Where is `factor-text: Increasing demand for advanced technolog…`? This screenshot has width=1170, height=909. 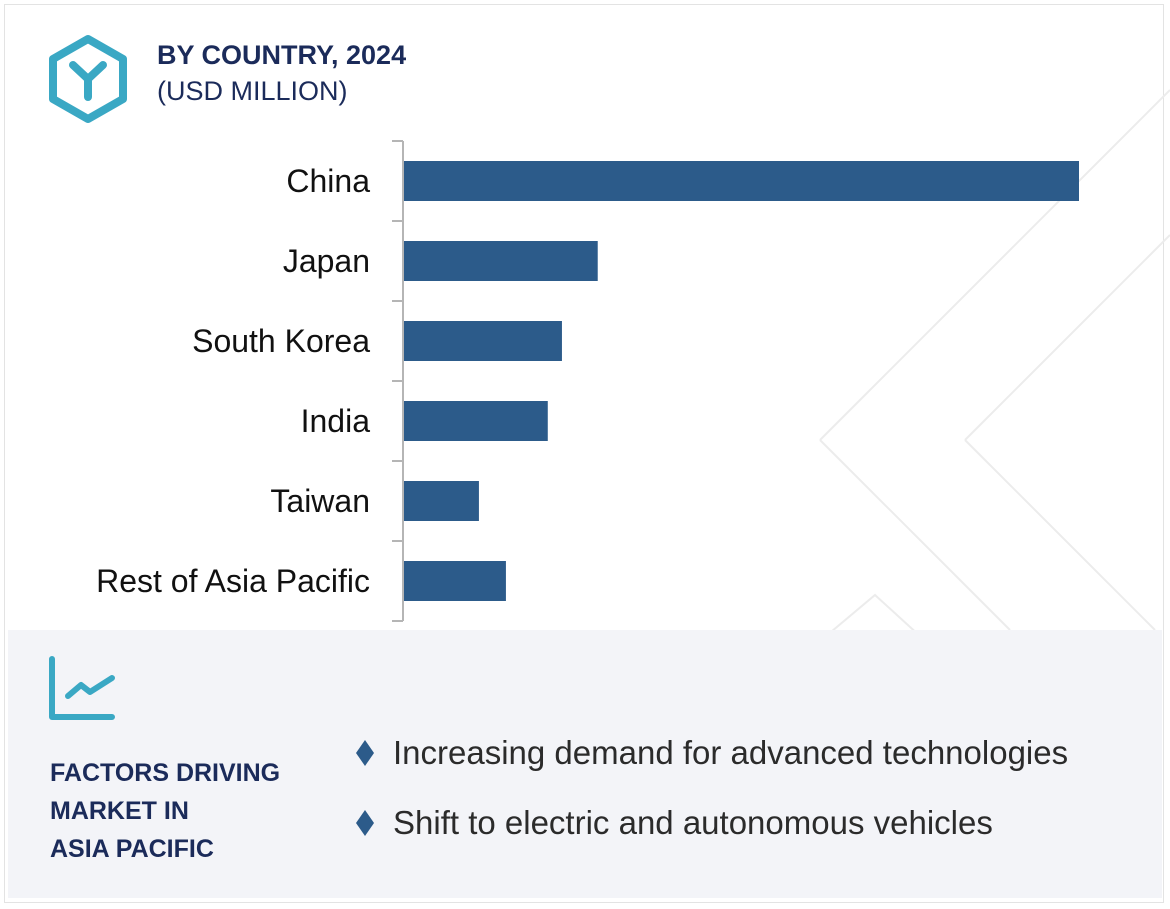 factor-text: Increasing demand for advanced technolog… is located at coordinates (731, 752).